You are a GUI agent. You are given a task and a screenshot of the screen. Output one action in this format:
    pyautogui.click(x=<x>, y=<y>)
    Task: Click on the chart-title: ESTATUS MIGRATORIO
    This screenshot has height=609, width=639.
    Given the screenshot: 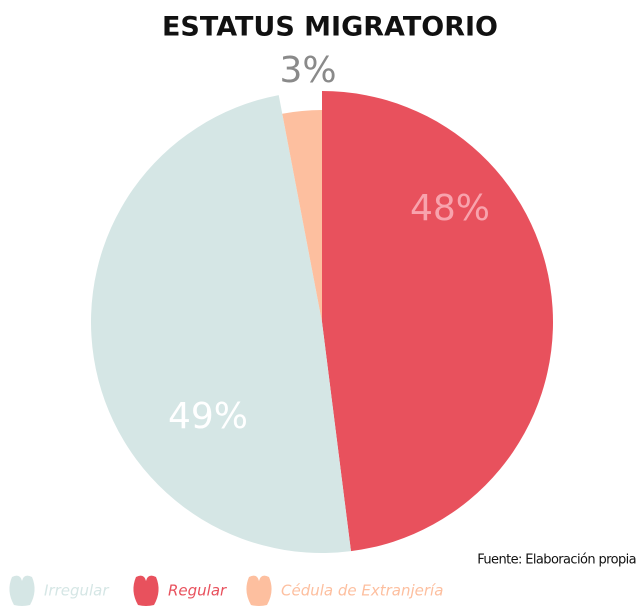 What is the action you would take?
    pyautogui.click(x=330, y=27)
    